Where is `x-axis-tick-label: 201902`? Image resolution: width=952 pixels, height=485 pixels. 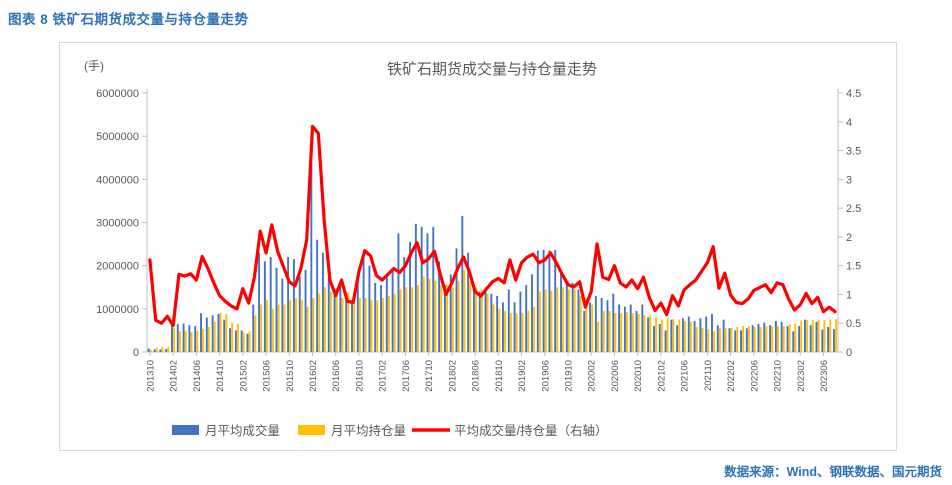 x-axis-tick-label: 201902 is located at coordinates (522, 376).